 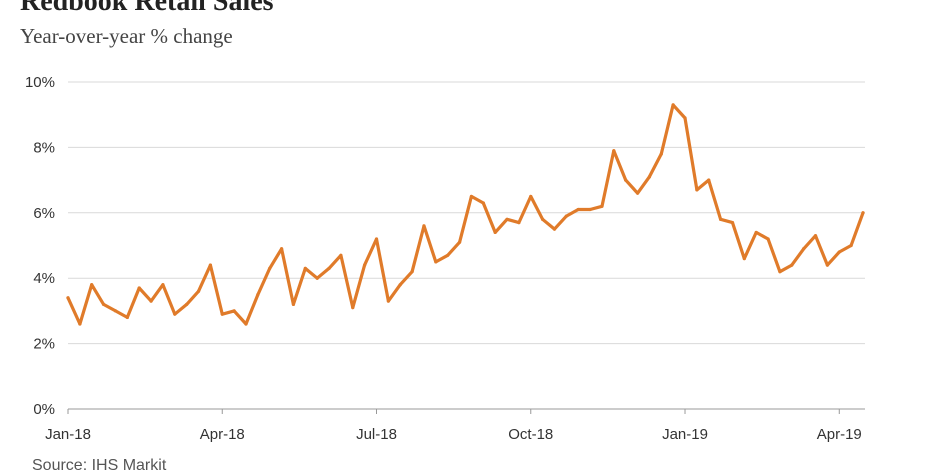 I want to click on x-axis-labels: Jan-18 Apr-18 Jul-18 Oct-18 Jan-19 Apr-19, so click(x=453, y=434).